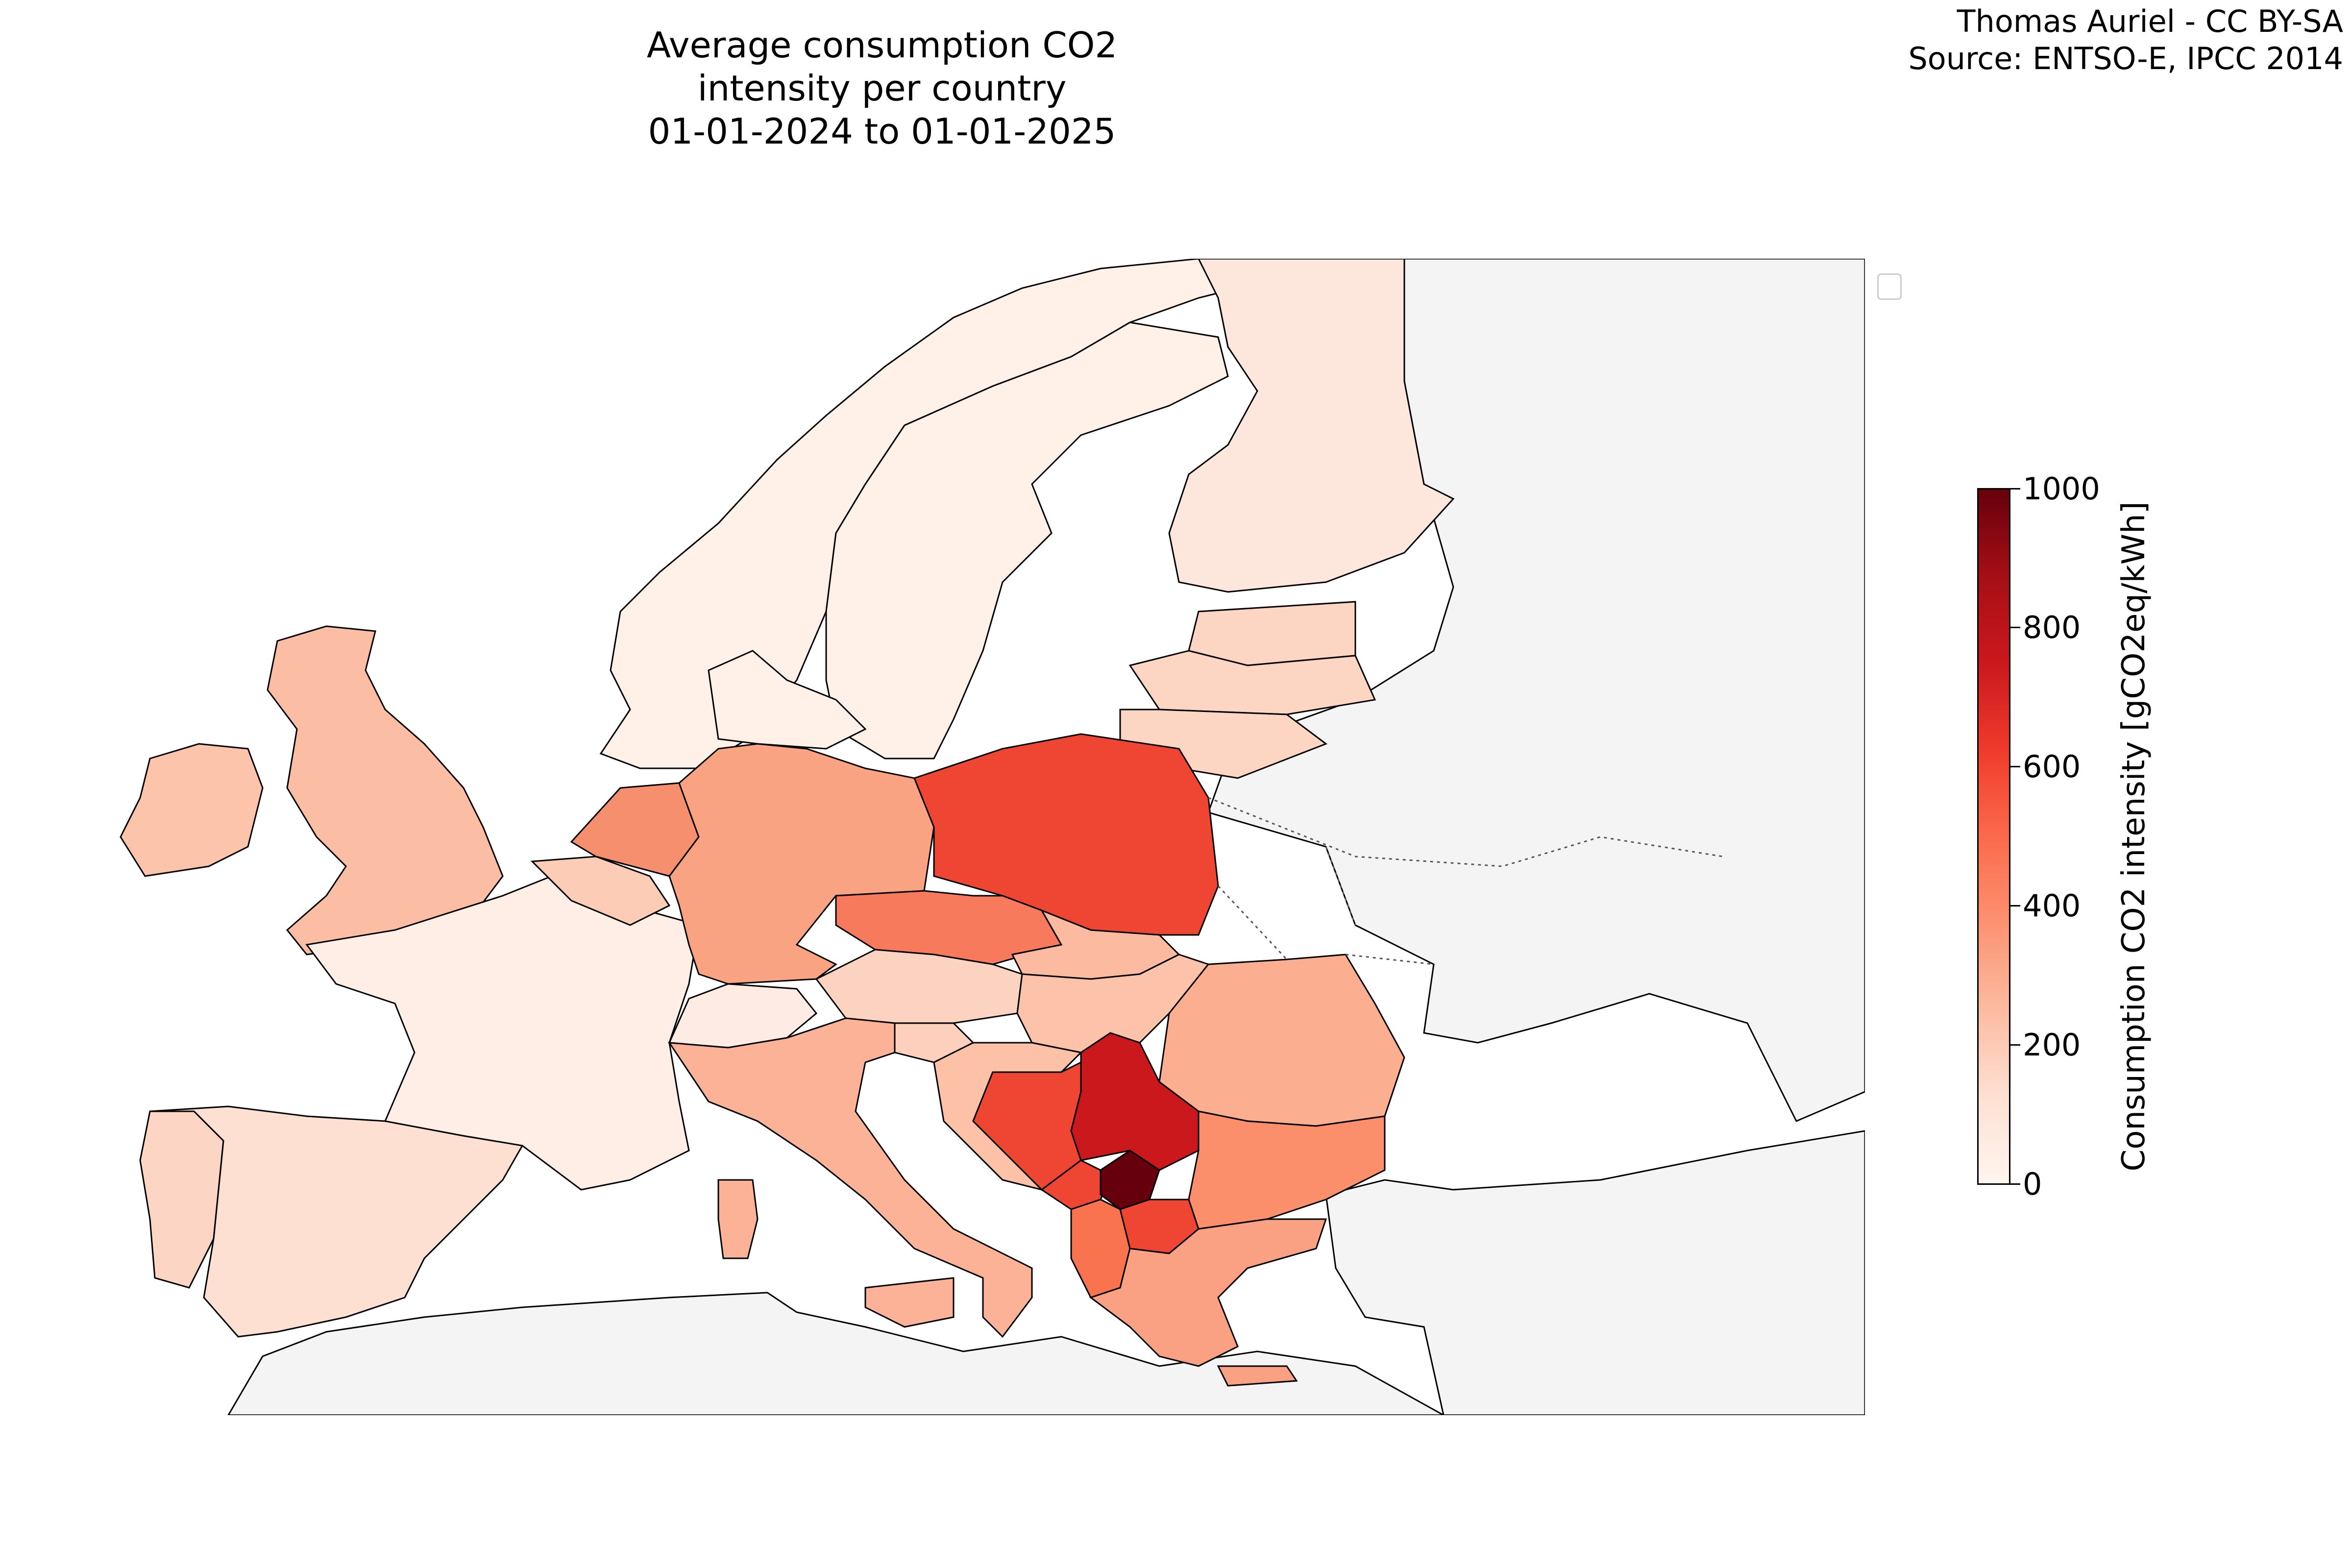 The height and width of the screenshot is (1568, 2352). Describe the element at coordinates (909, 1302) in the screenshot. I see `sicily-region` at that location.